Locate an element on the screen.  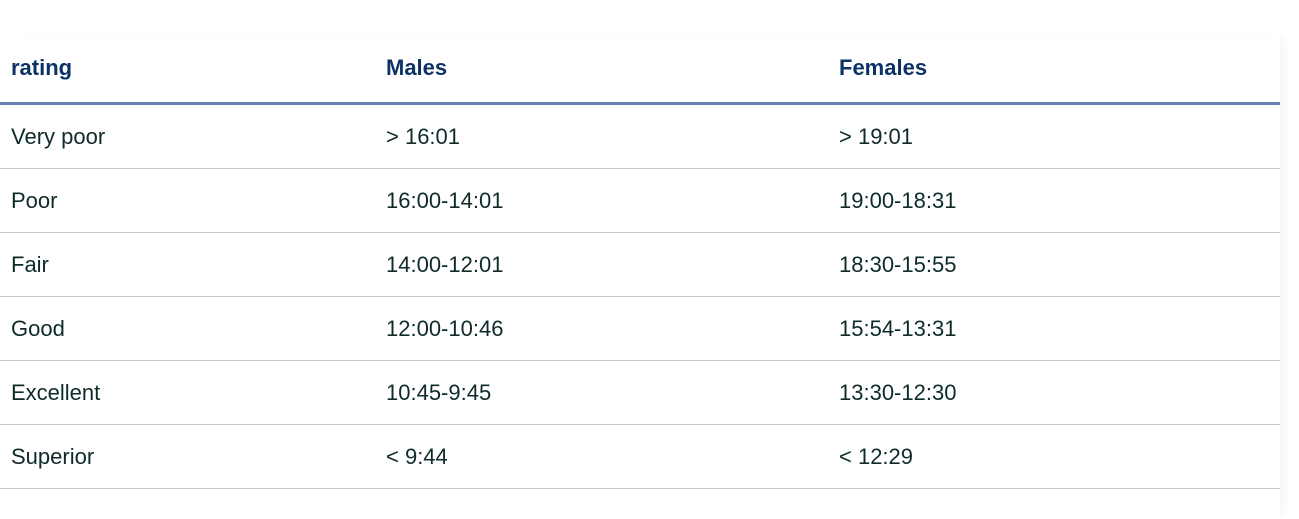
rating-cell: Superior is located at coordinates (187, 456).